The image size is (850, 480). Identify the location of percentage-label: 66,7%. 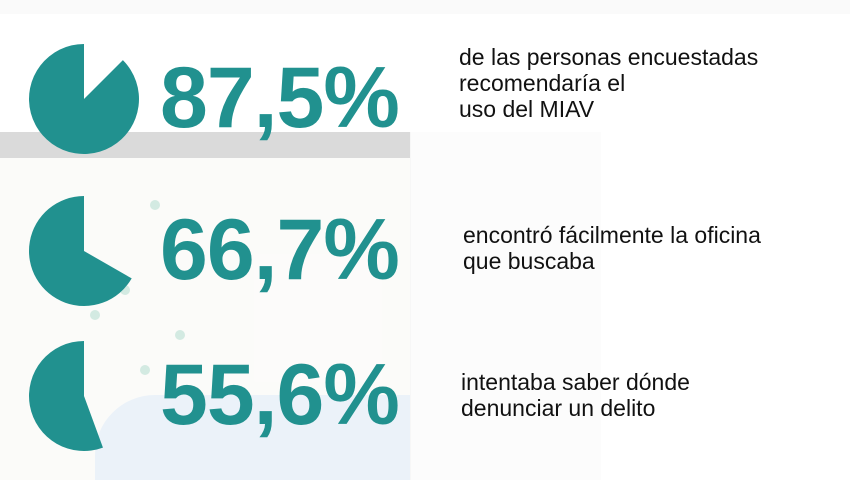
(280, 250).